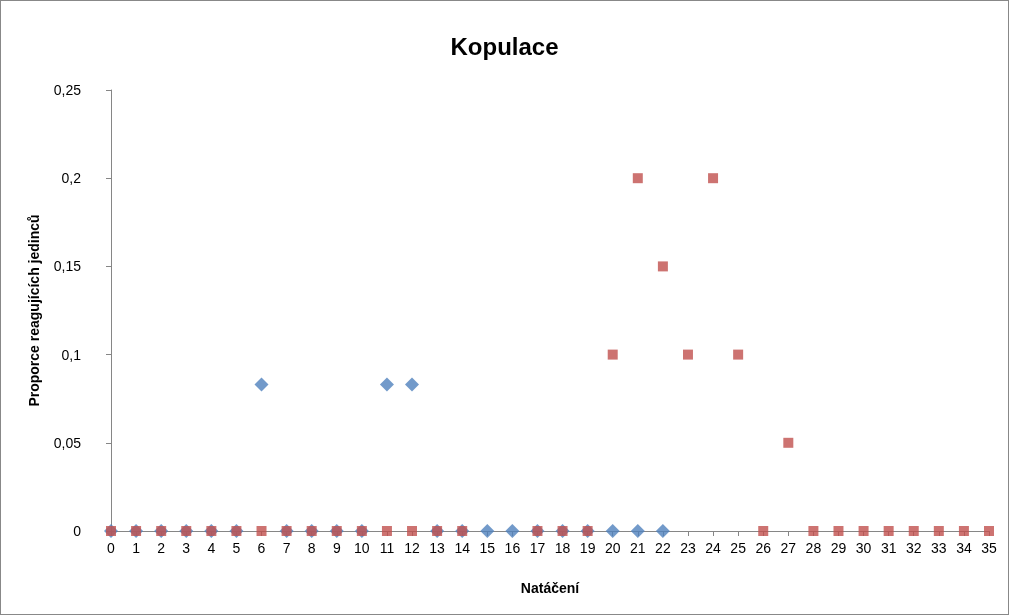  I want to click on x-tick-label: 30, so click(863, 548).